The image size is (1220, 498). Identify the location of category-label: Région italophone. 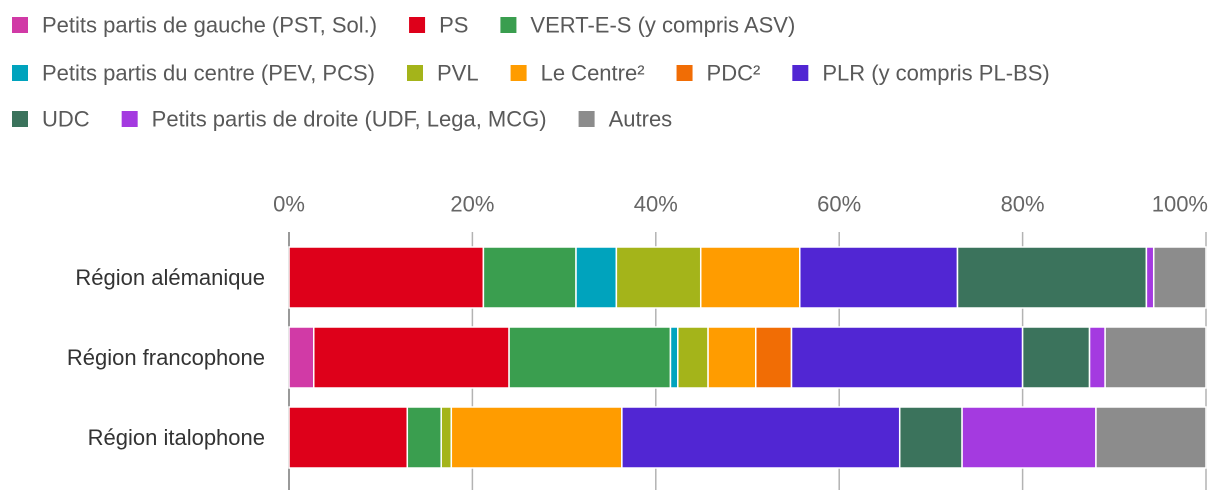
(176, 437).